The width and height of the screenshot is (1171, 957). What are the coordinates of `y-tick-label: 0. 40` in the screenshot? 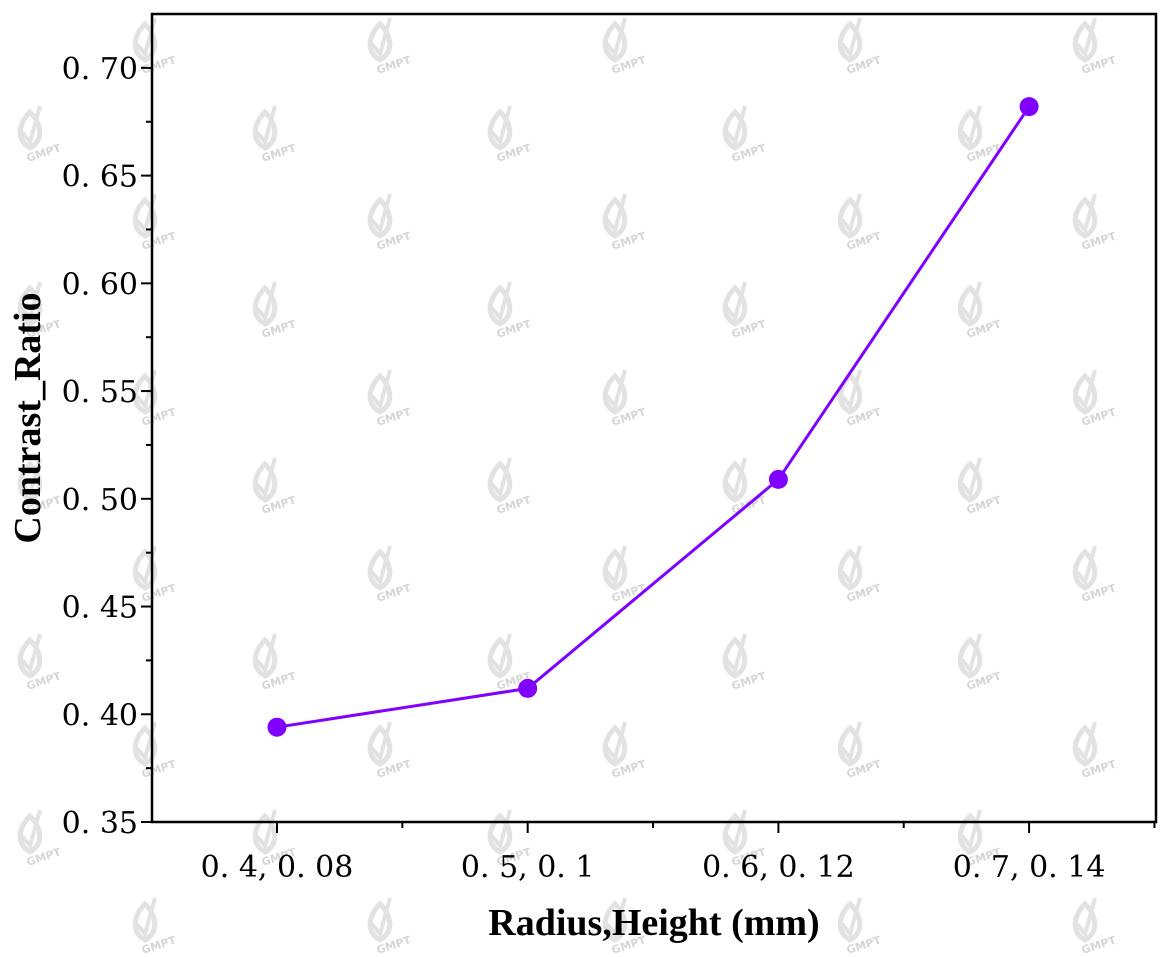 It's located at (100, 715).